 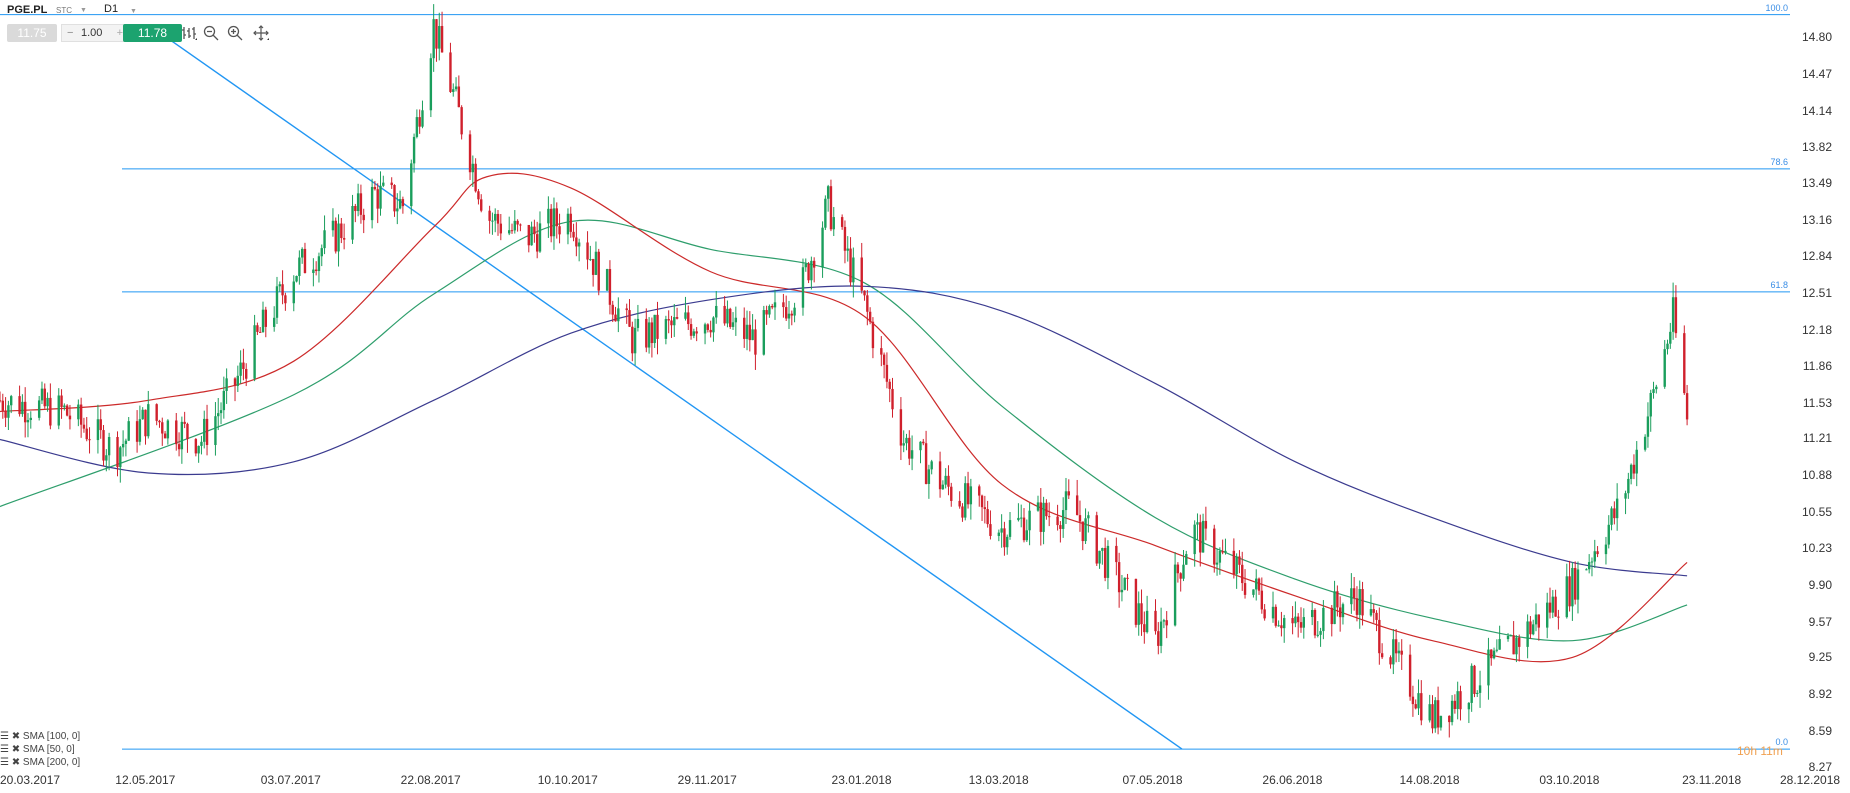 What do you see at coordinates (1779, 161) in the screenshot?
I see `fib-level-label: 78.6` at bounding box center [1779, 161].